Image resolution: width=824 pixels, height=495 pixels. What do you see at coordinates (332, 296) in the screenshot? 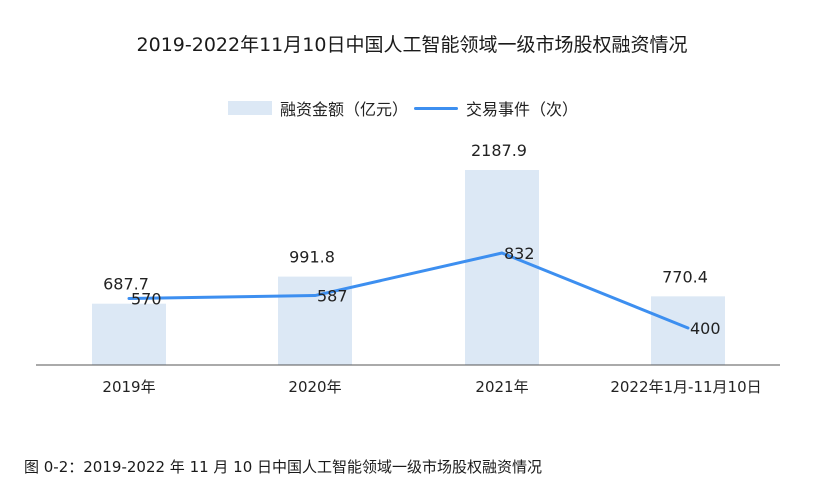
I see `line-data-label: 587` at bounding box center [332, 296].